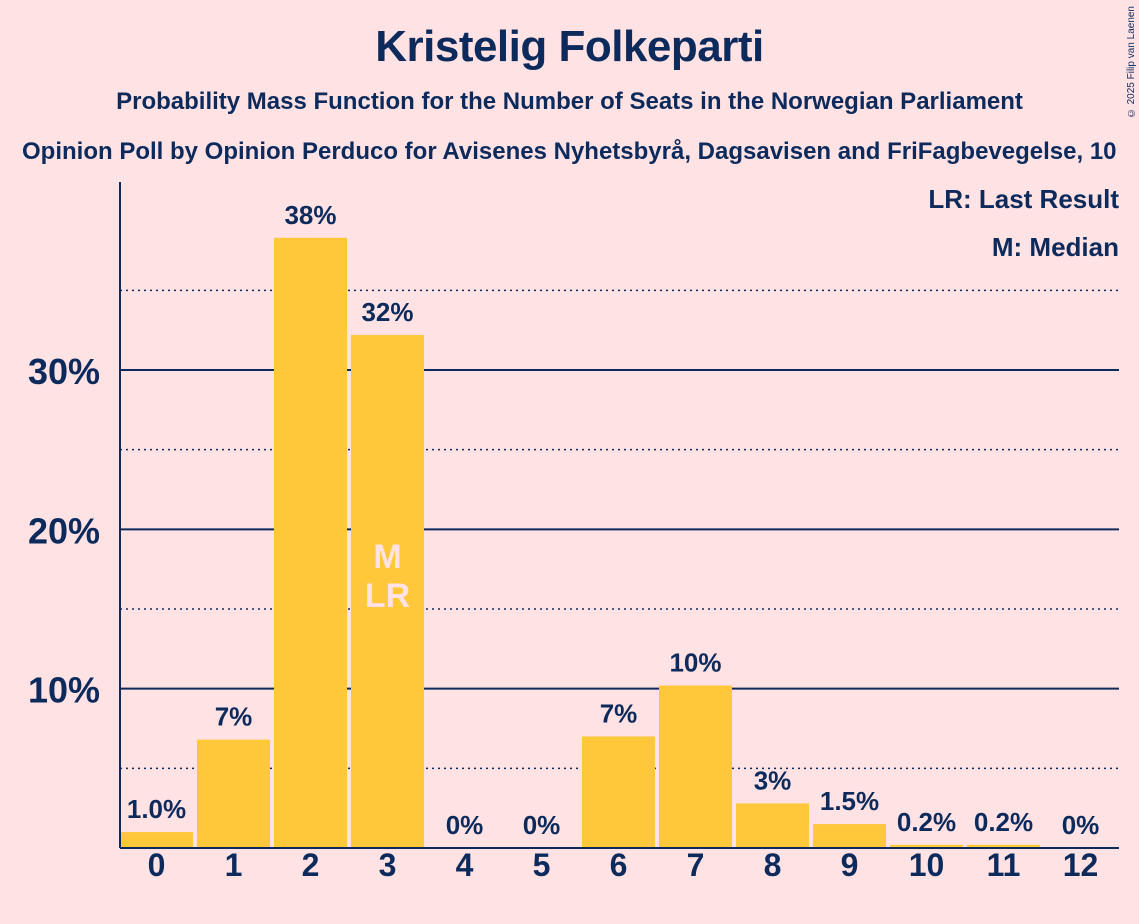 The width and height of the screenshot is (1139, 924). I want to click on x-tick-label-10: 10, so click(927, 865).